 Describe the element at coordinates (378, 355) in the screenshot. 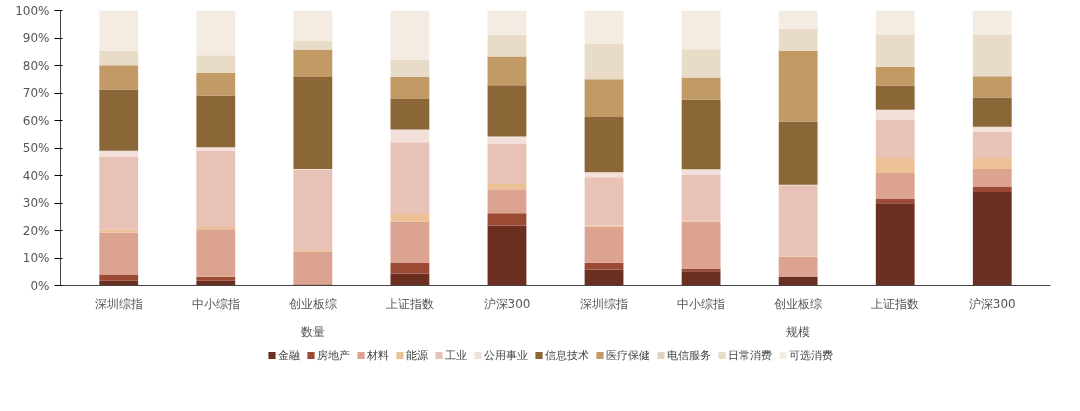

I see `legend-label: 材料` at that location.